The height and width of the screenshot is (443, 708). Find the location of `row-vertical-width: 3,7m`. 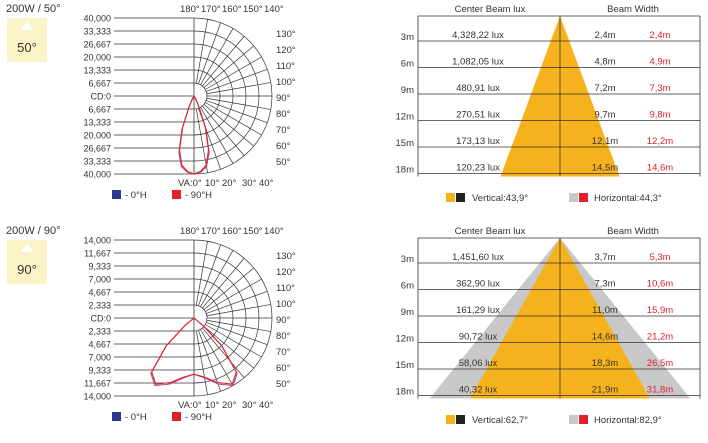

row-vertical-width: 3,7m is located at coordinates (604, 257).